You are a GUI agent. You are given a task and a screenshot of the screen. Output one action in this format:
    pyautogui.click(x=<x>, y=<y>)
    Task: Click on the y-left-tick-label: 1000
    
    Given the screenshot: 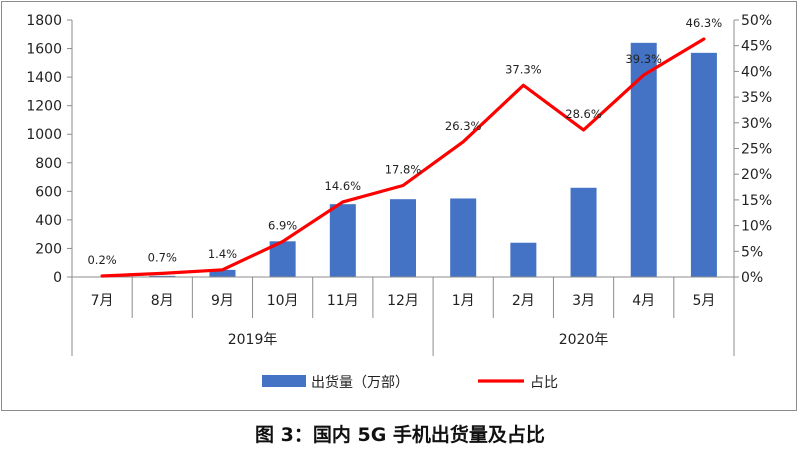 What is the action you would take?
    pyautogui.click(x=44, y=135)
    